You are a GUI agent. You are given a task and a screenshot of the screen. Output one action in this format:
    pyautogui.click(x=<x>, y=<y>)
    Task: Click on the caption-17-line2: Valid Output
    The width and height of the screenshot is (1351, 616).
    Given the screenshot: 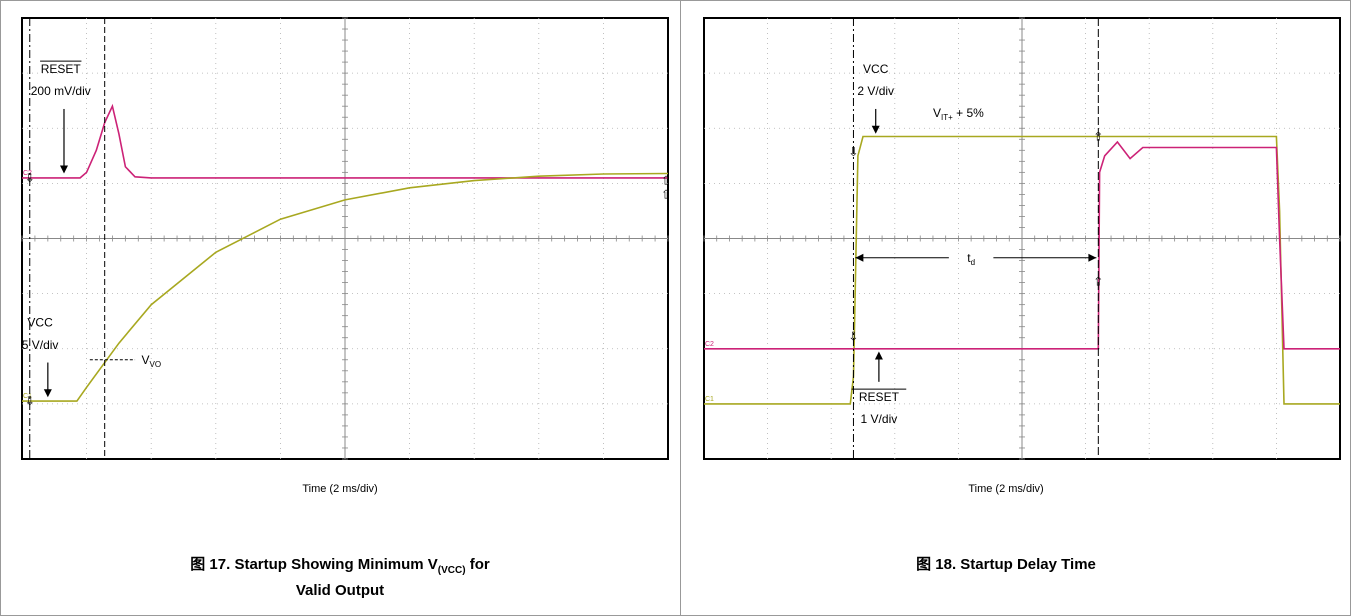 What is the action you would take?
    pyautogui.click(x=340, y=590)
    